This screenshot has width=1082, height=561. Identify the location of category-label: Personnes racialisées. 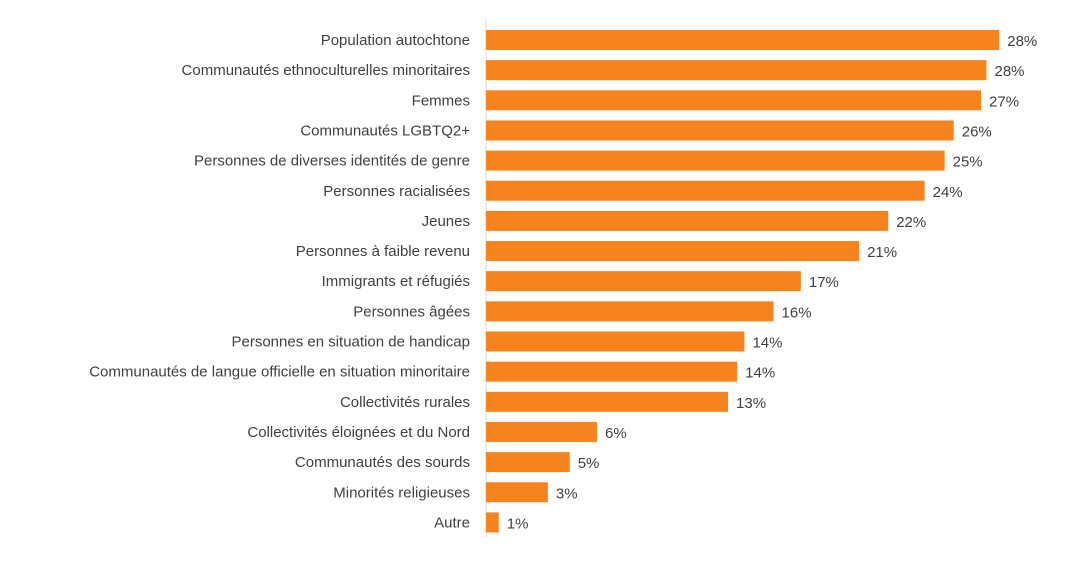
(396, 191).